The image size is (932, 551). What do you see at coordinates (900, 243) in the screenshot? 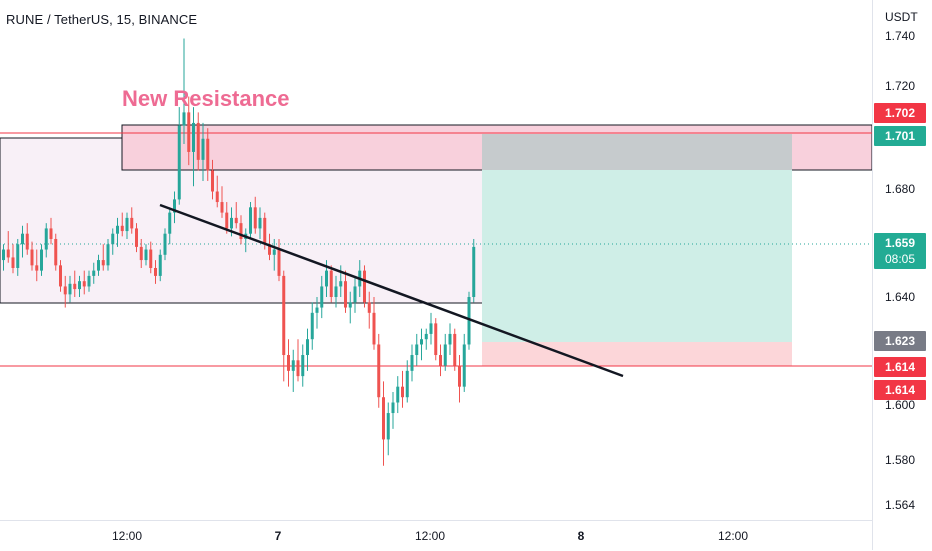
I see `current-price-value: 1.659` at bounding box center [900, 243].